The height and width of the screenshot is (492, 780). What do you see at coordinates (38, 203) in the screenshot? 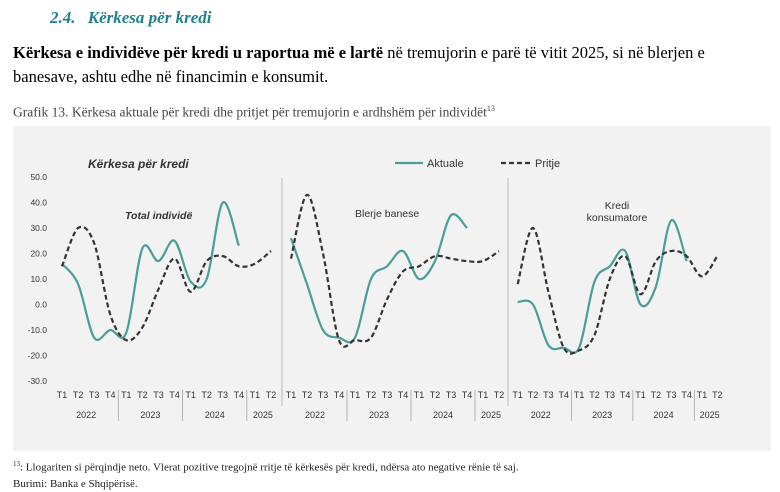
I see `y-tick-label: 40.0` at bounding box center [38, 203].